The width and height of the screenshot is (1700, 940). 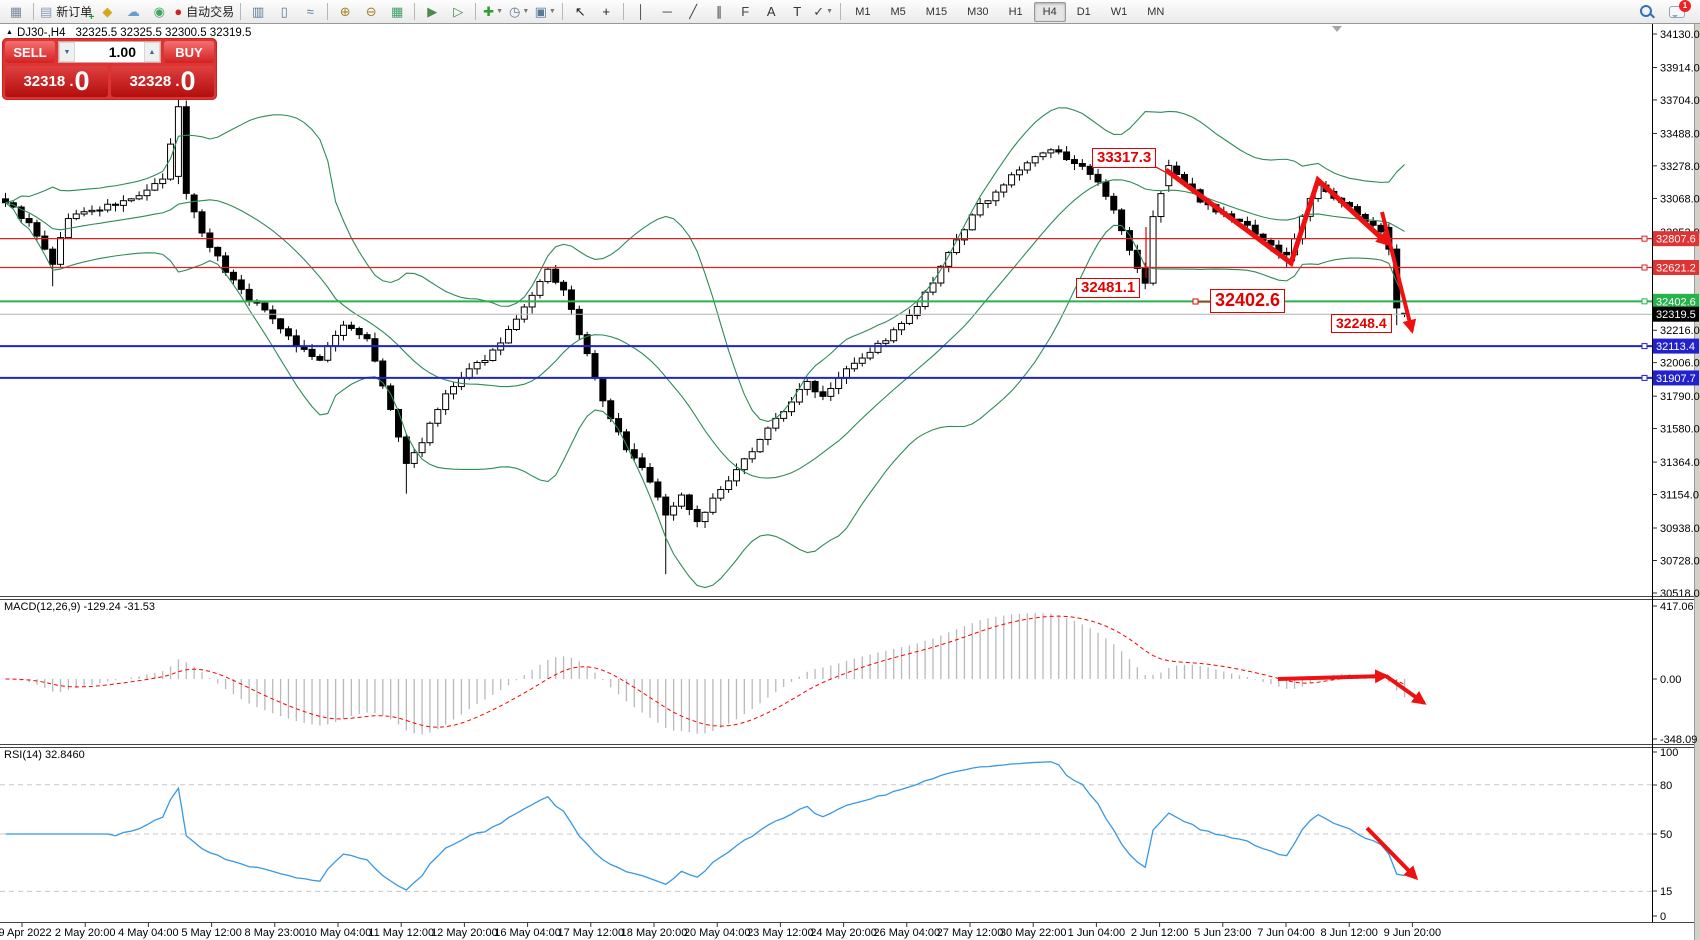 I want to click on autotrading-button-label: 自动交易, so click(x=210, y=12).